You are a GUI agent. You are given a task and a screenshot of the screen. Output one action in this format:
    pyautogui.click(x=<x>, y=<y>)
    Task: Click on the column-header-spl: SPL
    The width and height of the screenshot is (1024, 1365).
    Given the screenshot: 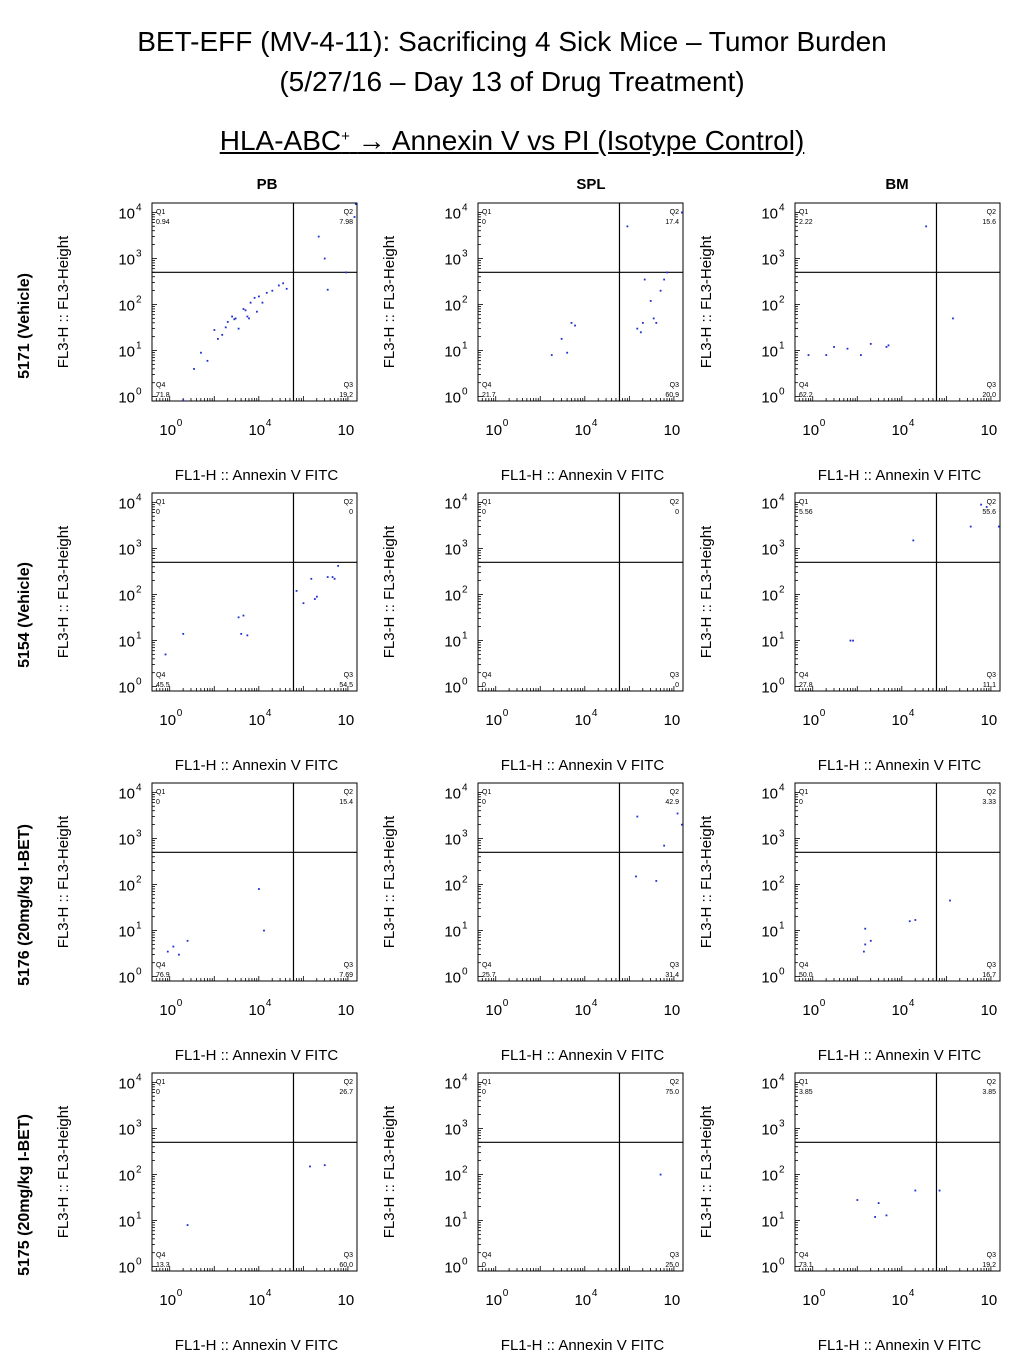 What is the action you would take?
    pyautogui.click(x=591, y=184)
    